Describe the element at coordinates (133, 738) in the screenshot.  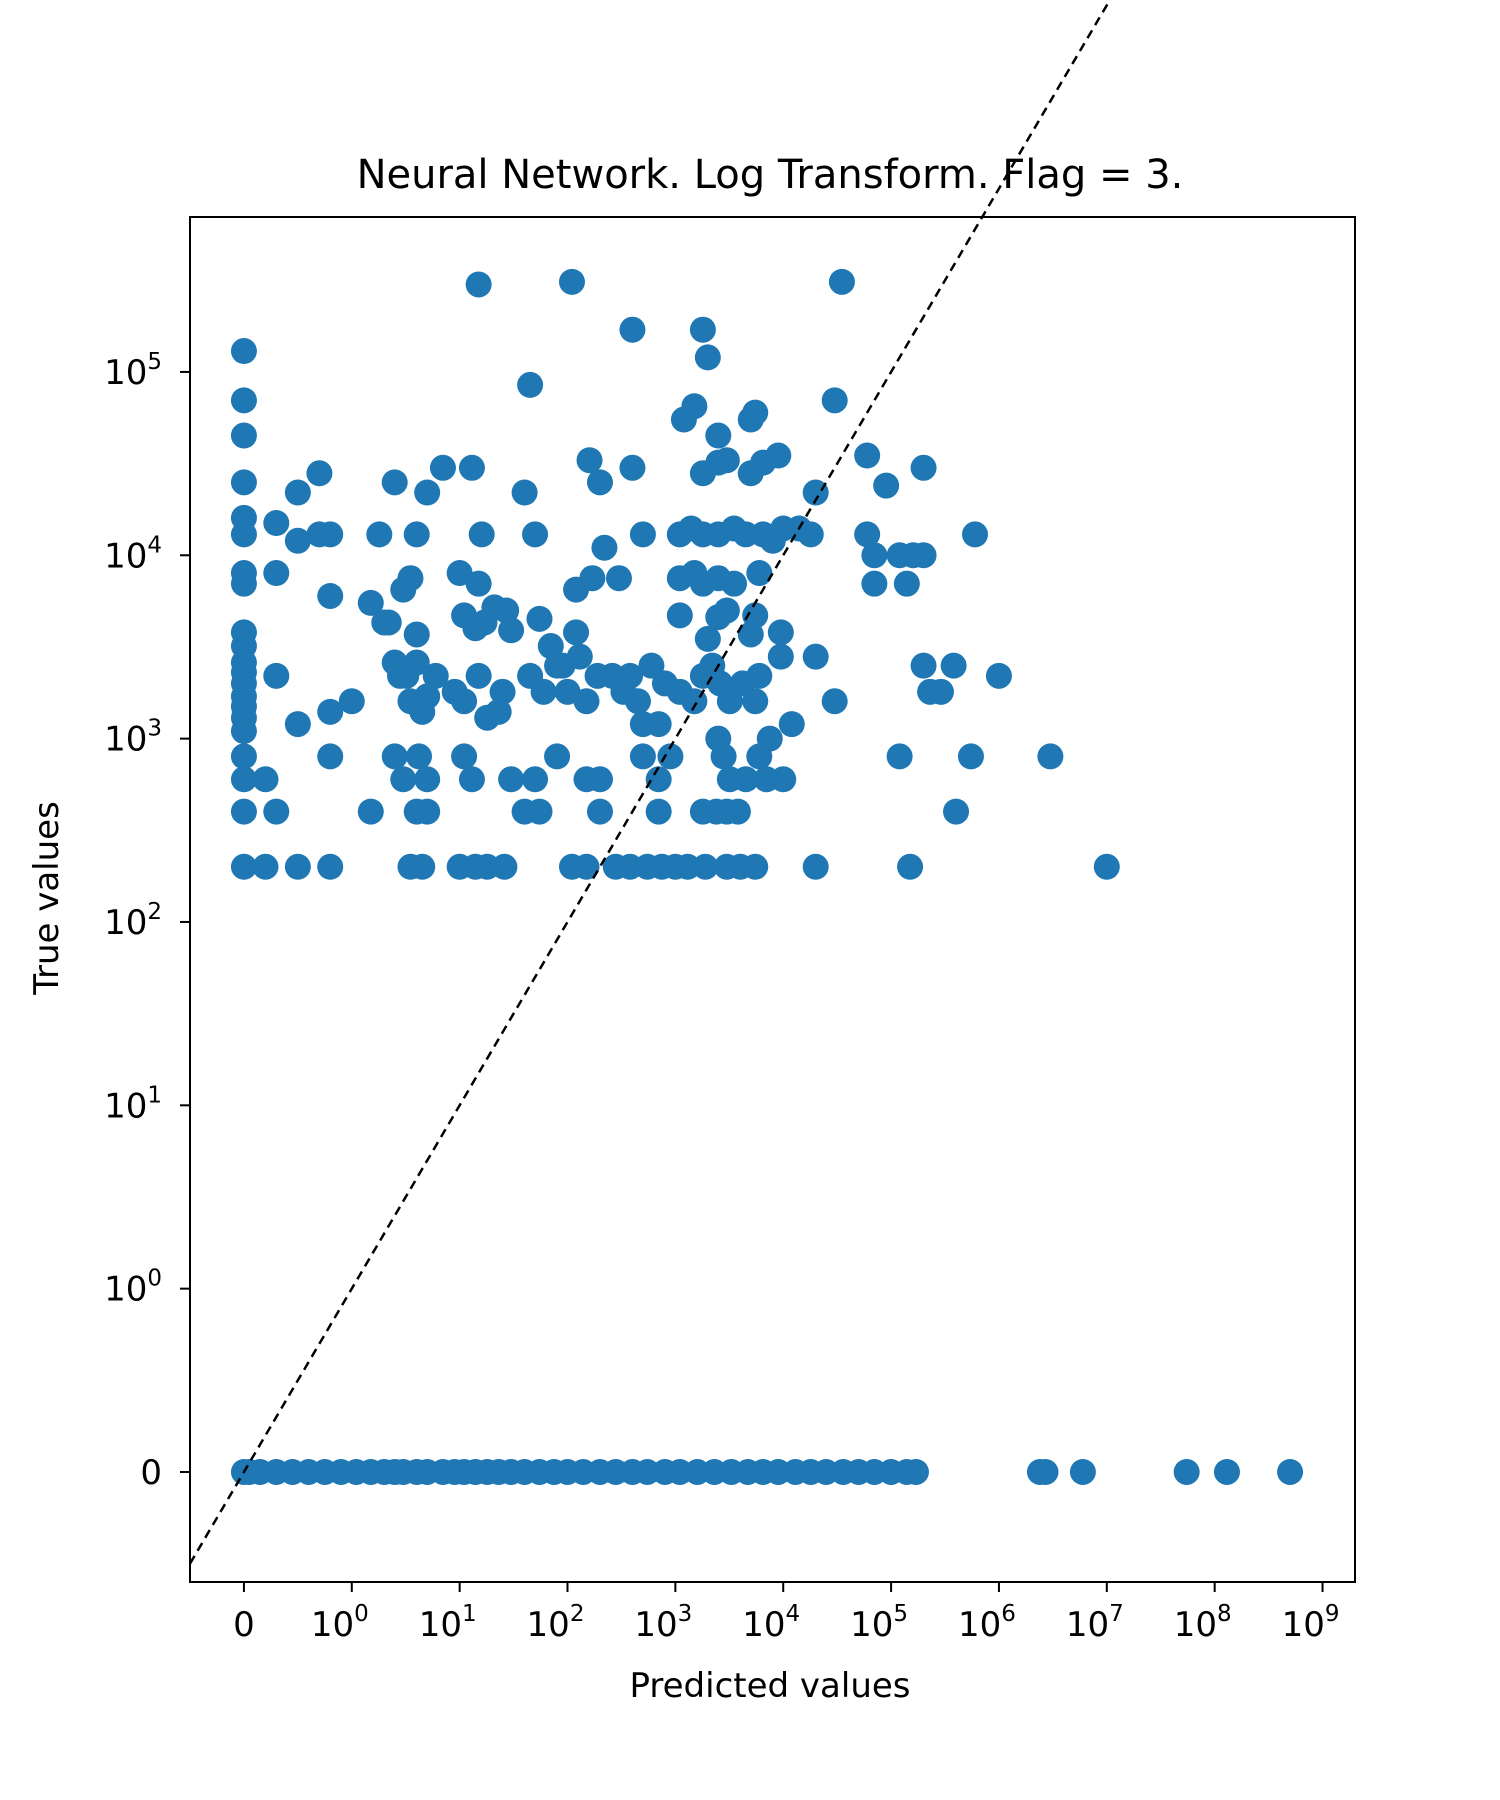
I see `y-tick-label: 10³` at that location.